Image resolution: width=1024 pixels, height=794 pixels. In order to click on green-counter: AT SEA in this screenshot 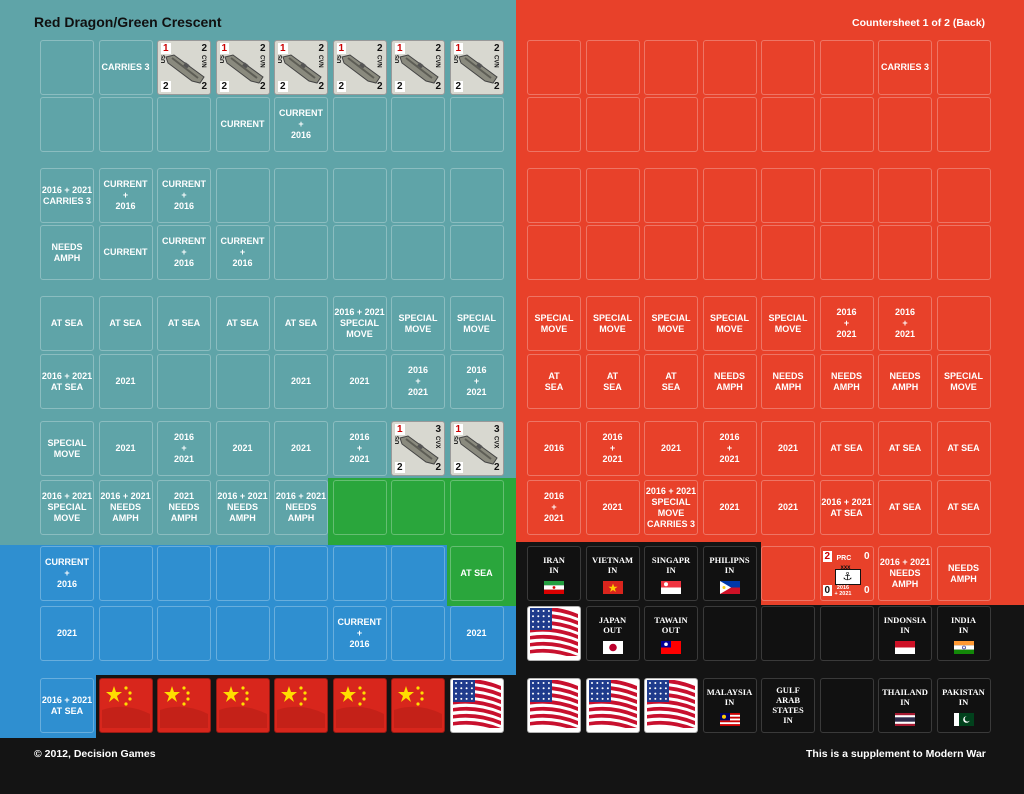, I will do `click(476, 573)`.